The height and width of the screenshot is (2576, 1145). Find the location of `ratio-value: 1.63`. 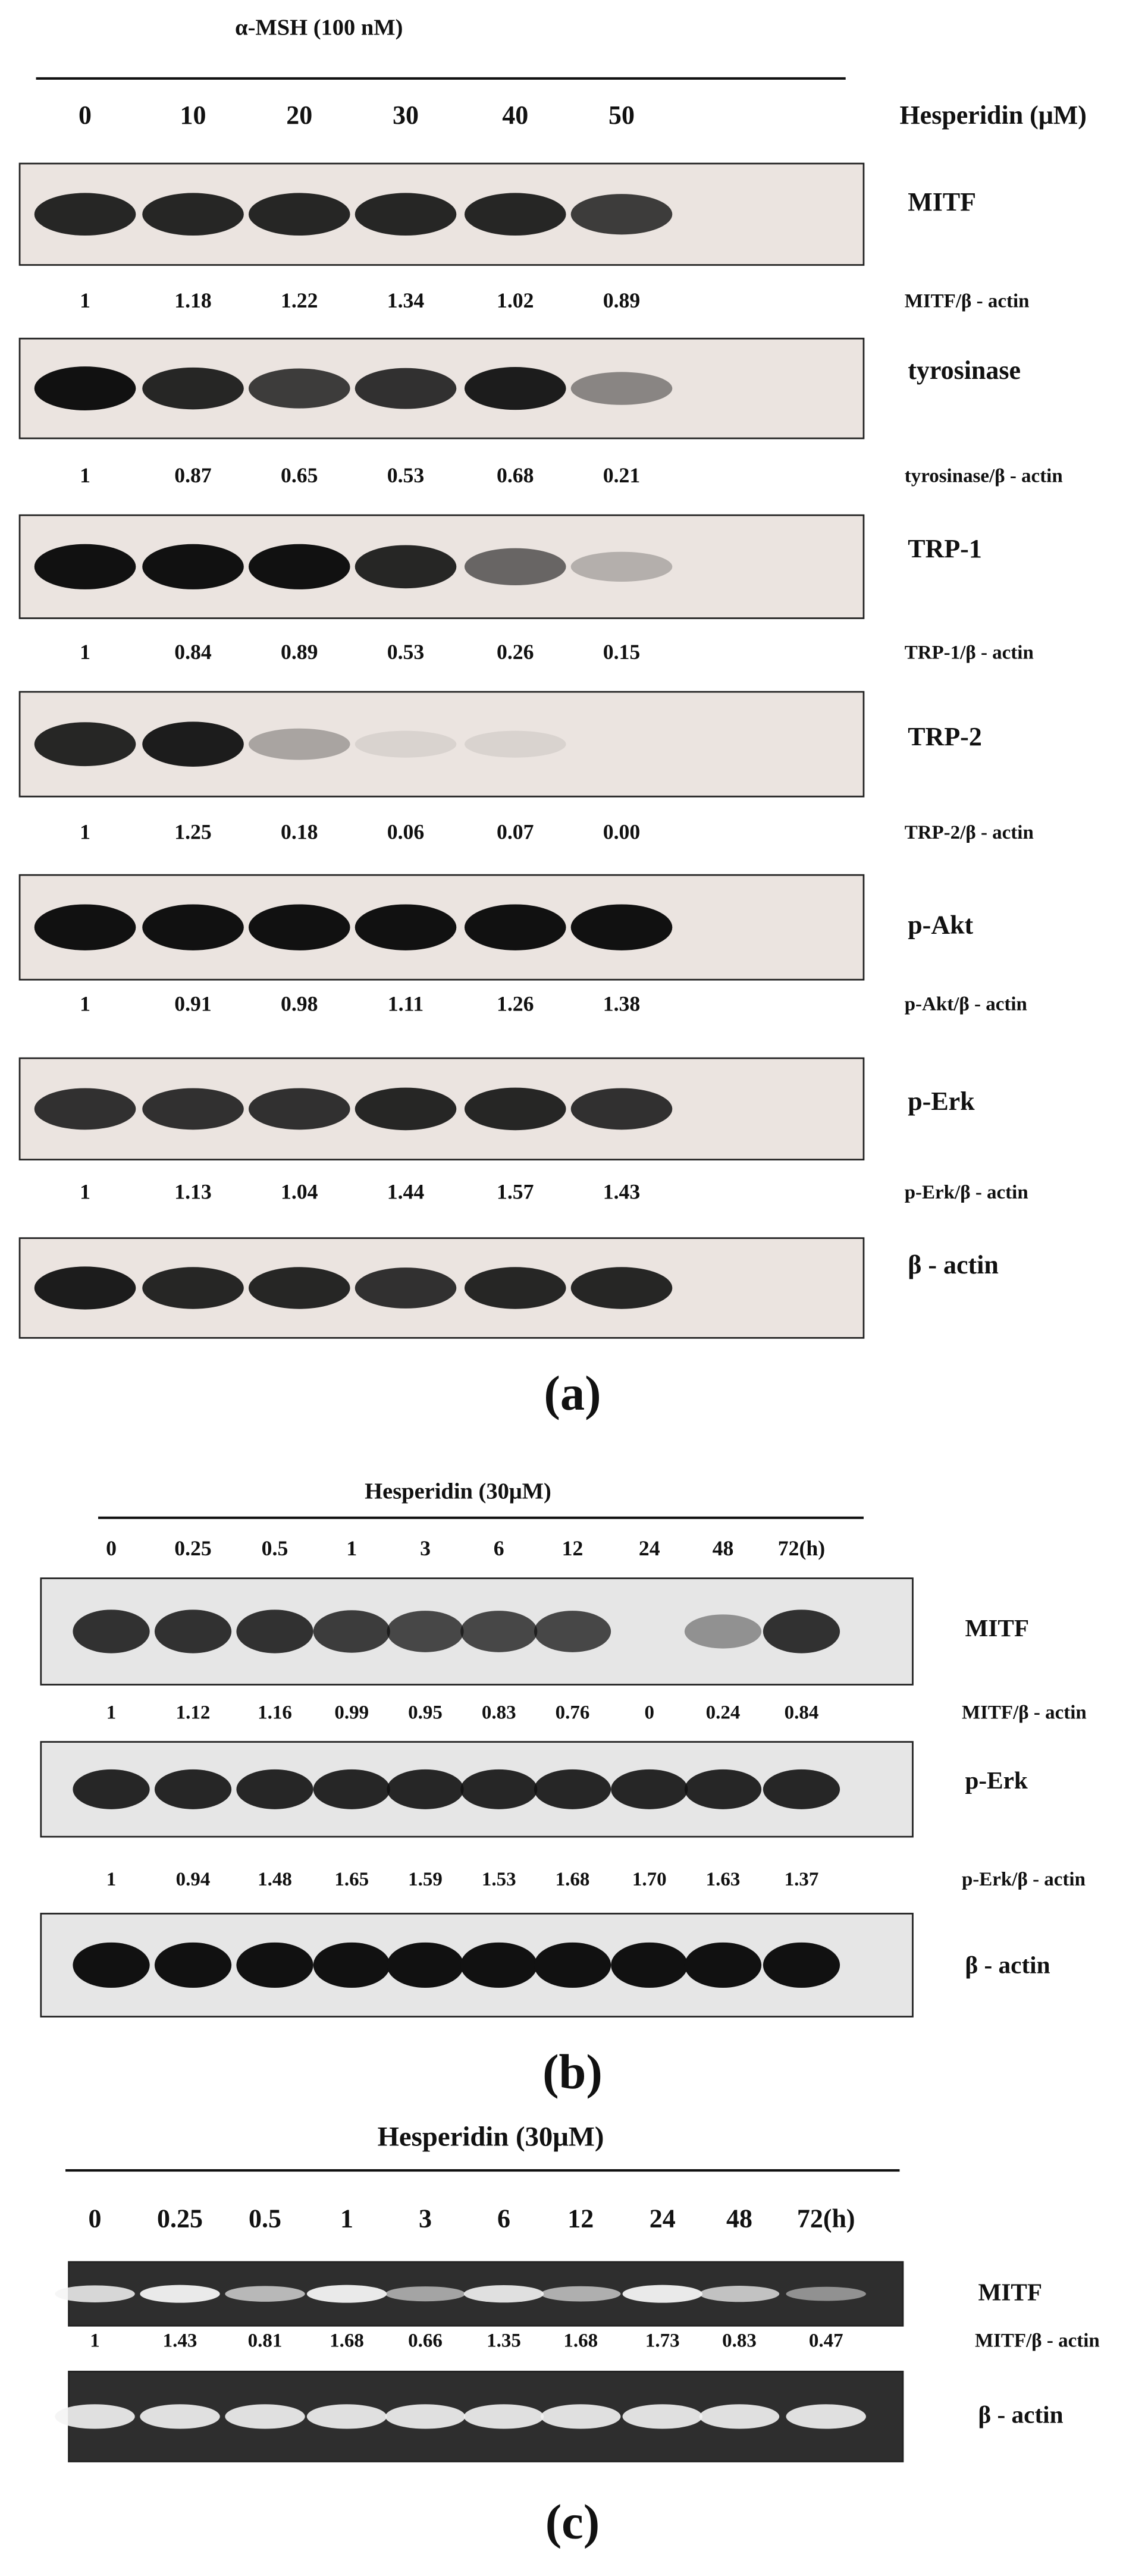

ratio-value: 1.63 is located at coordinates (723, 1879).